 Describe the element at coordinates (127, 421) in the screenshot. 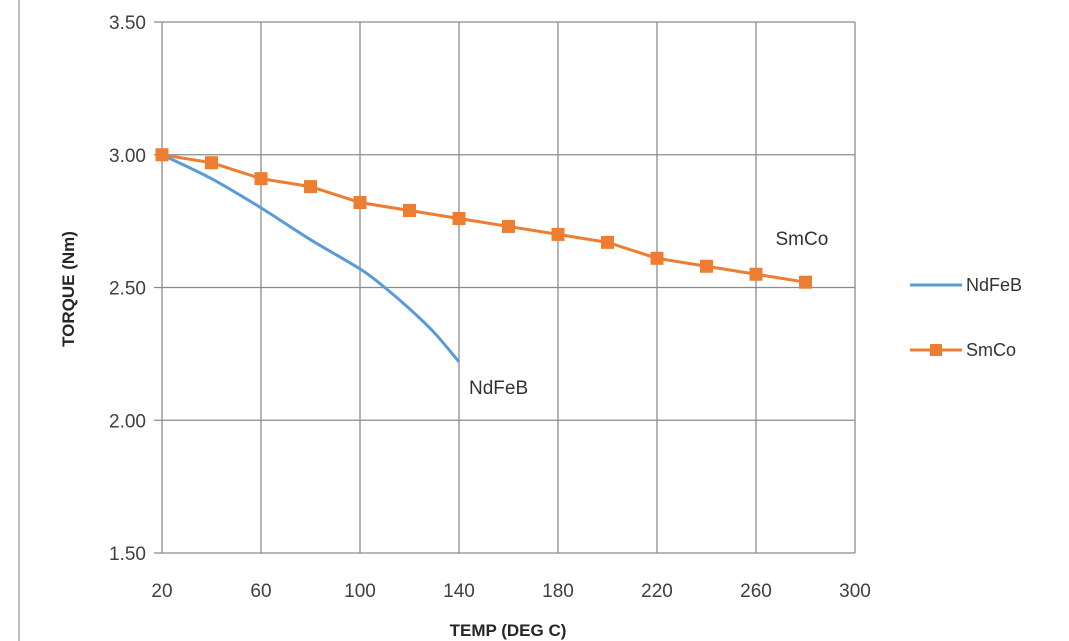

I see `y-tick-label: 2.00` at that location.